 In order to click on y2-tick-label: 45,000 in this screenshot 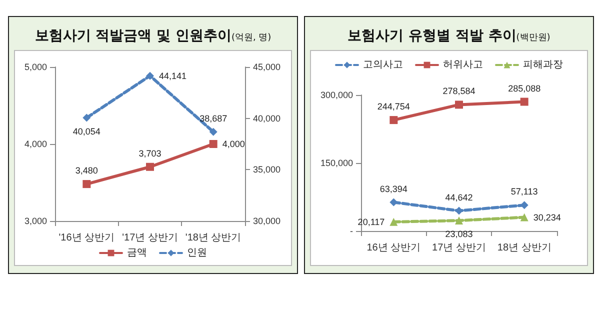, I will do `click(267, 67)`.